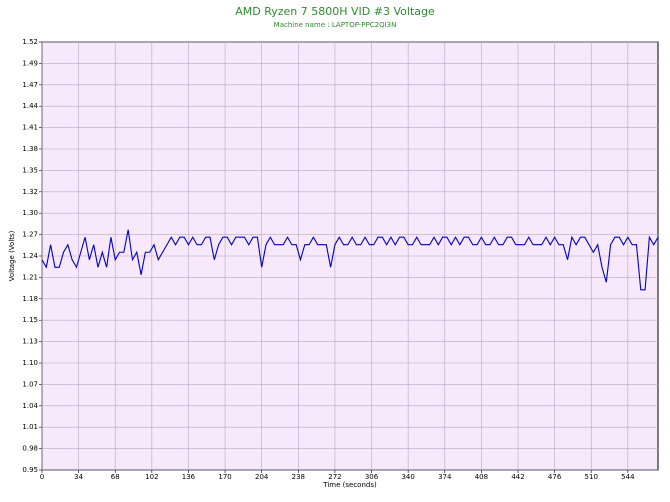 This screenshot has width=670, height=502. Describe the element at coordinates (189, 477) in the screenshot. I see `x-tick-label: 136` at that location.